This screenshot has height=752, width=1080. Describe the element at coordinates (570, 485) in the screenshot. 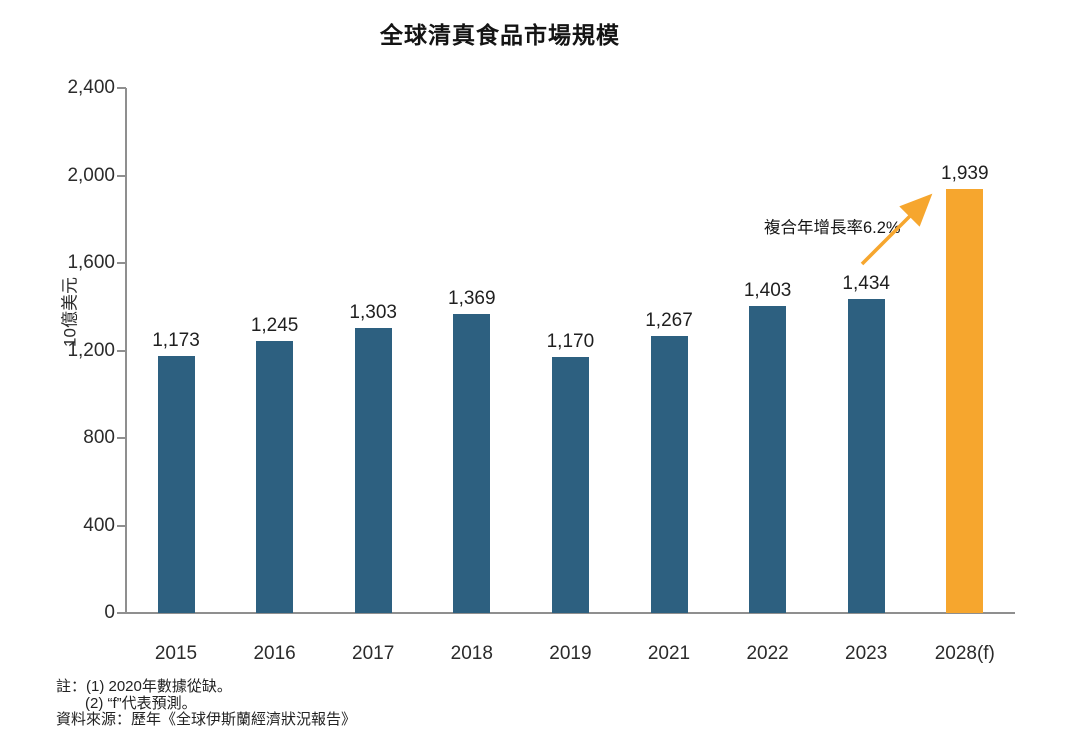

I see `bar-2019` at that location.